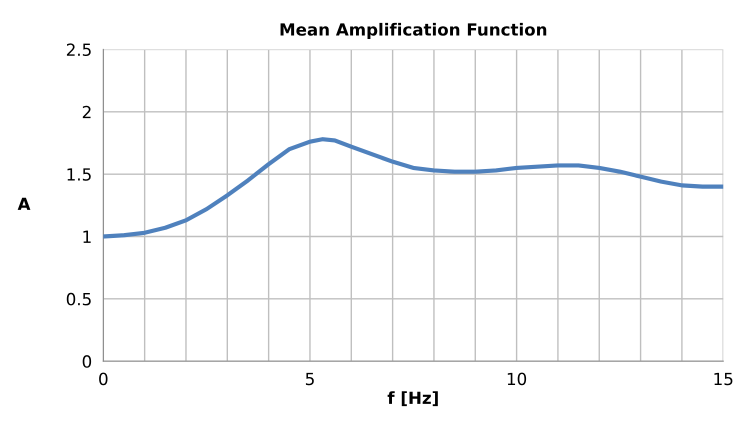 This screenshot has width=738, height=430. What do you see at coordinates (78, 299) in the screenshot?
I see `y-tick-label: 0.5` at bounding box center [78, 299].